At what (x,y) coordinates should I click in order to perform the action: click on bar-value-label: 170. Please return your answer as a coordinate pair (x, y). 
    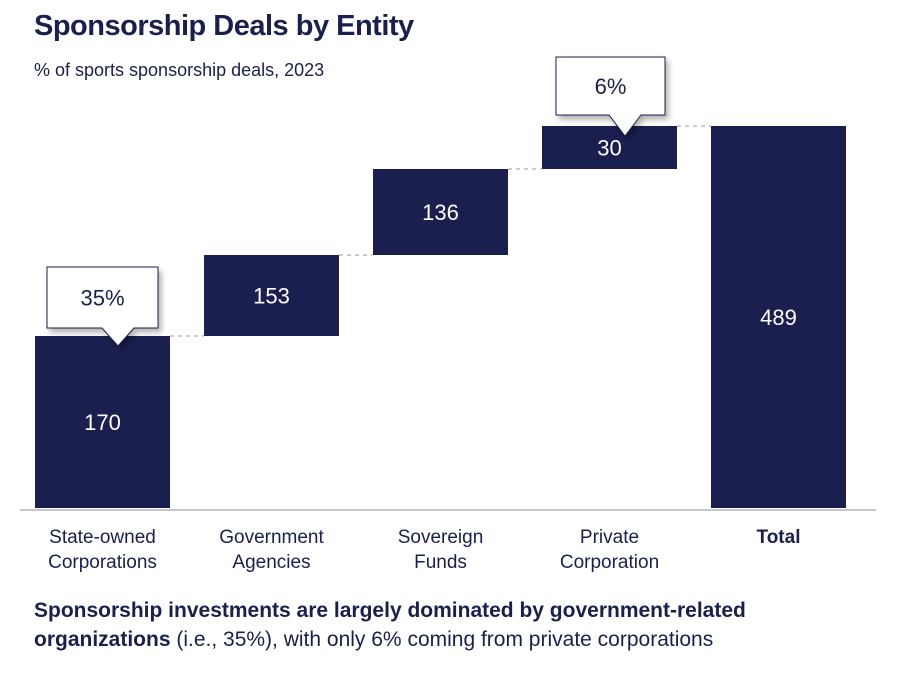
    Looking at the image, I should click on (102, 422).